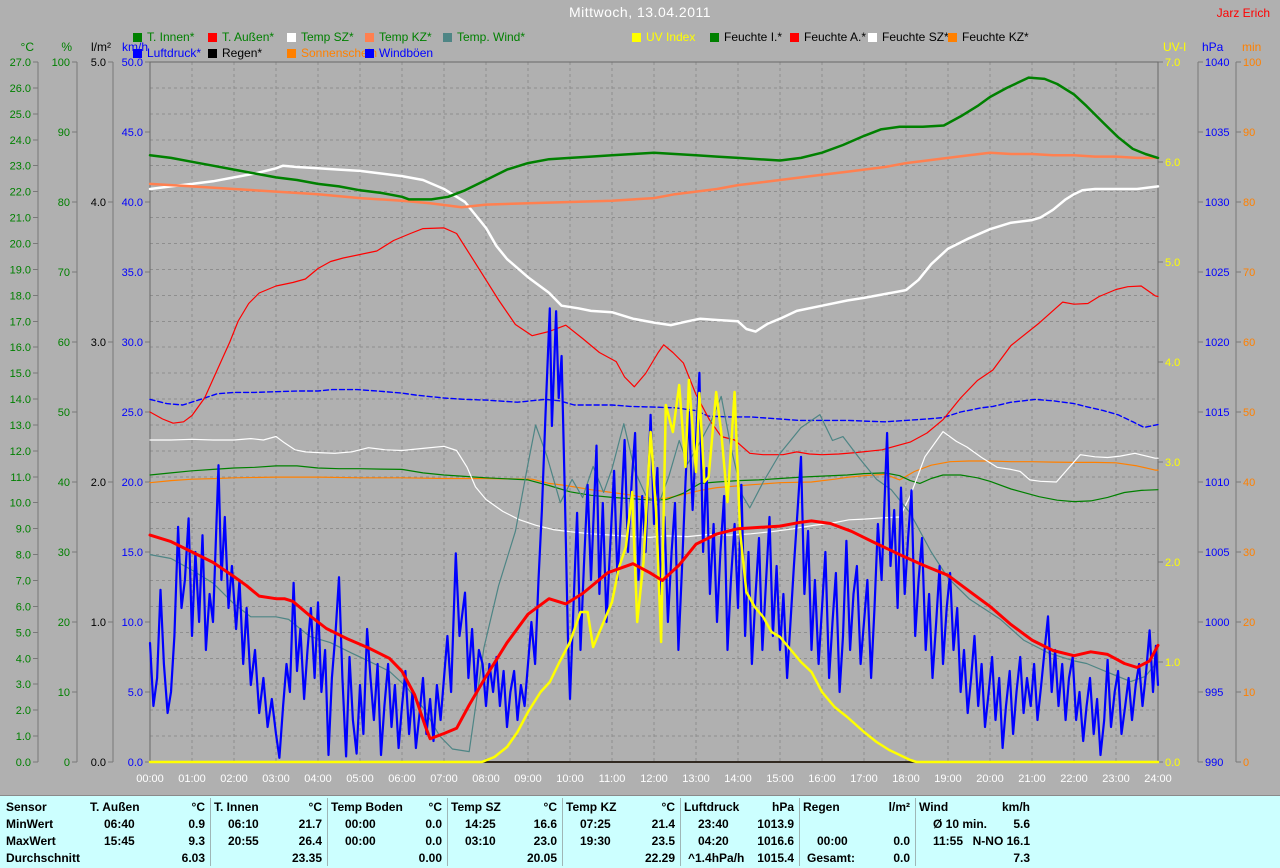  Describe the element at coordinates (1217, 203) in the screenshot. I see `axis-tick-label: 1030` at that location.